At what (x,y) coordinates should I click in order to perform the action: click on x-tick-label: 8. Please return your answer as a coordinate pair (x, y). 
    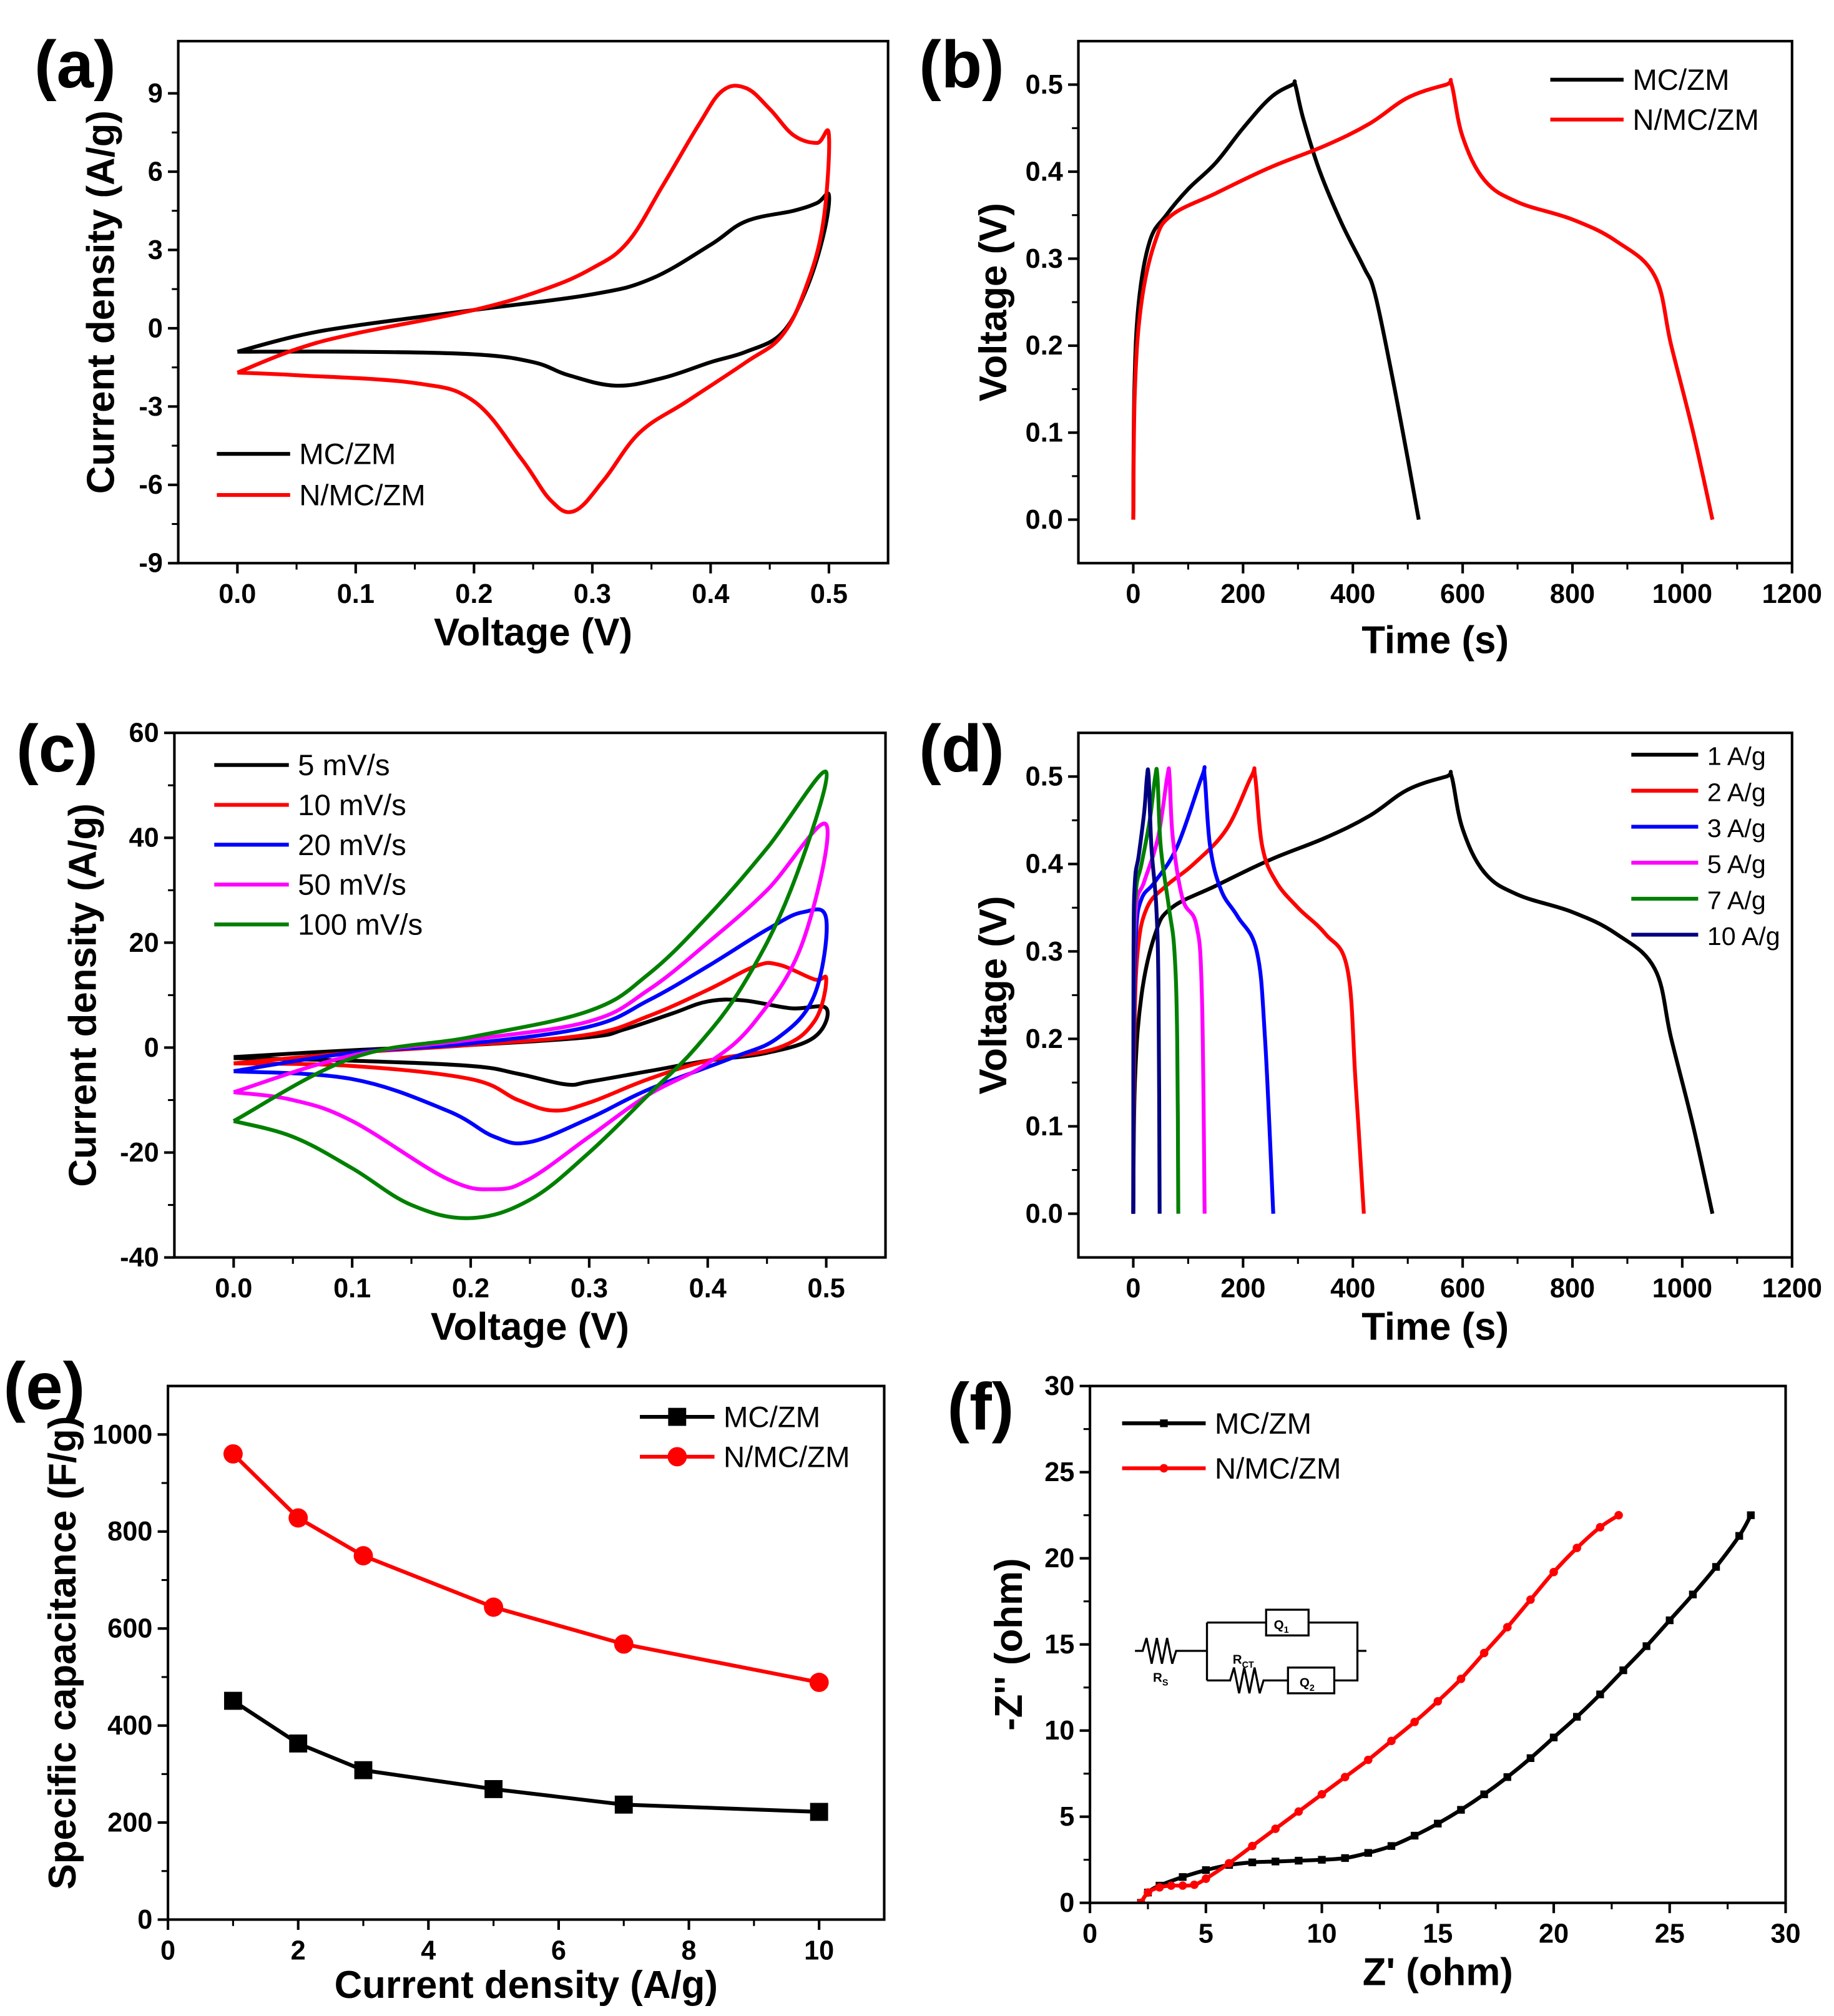
    Looking at the image, I should click on (690, 1950).